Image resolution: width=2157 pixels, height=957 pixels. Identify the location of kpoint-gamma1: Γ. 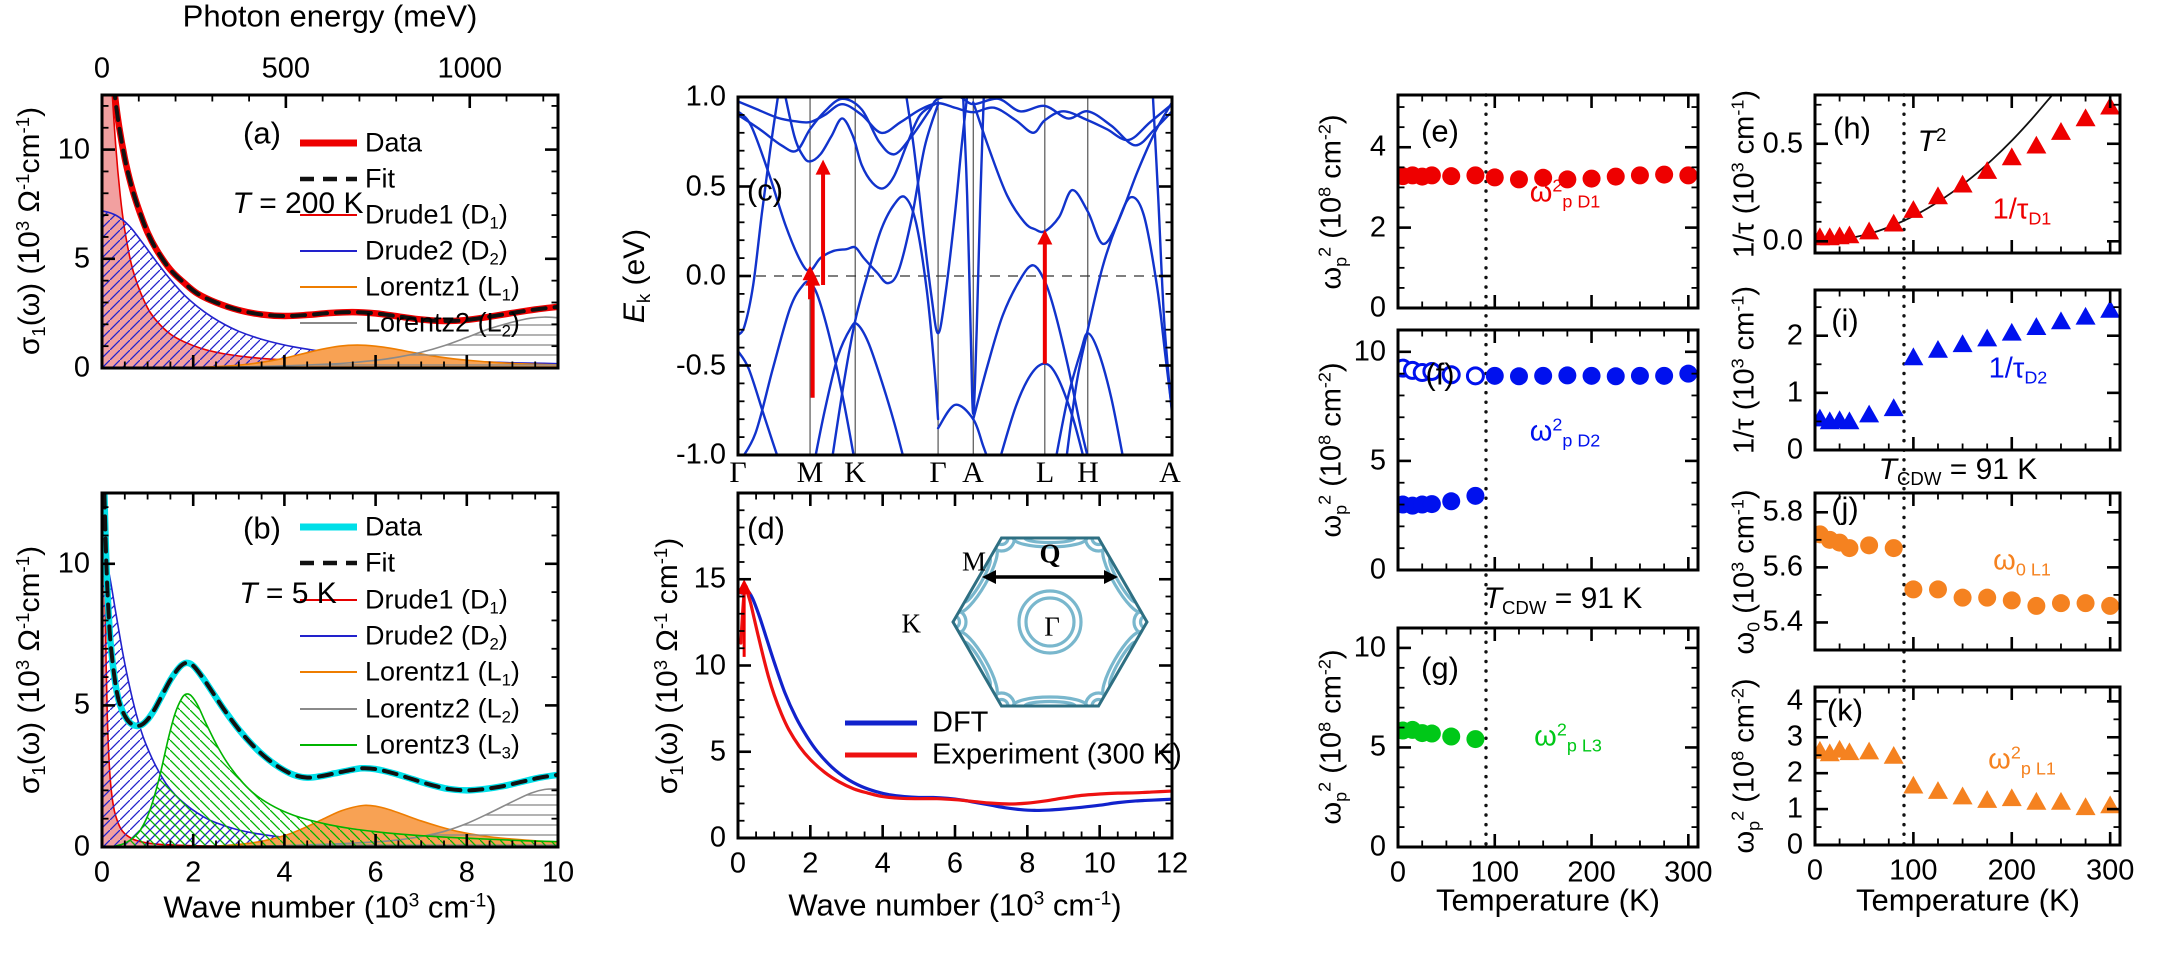
(738, 472).